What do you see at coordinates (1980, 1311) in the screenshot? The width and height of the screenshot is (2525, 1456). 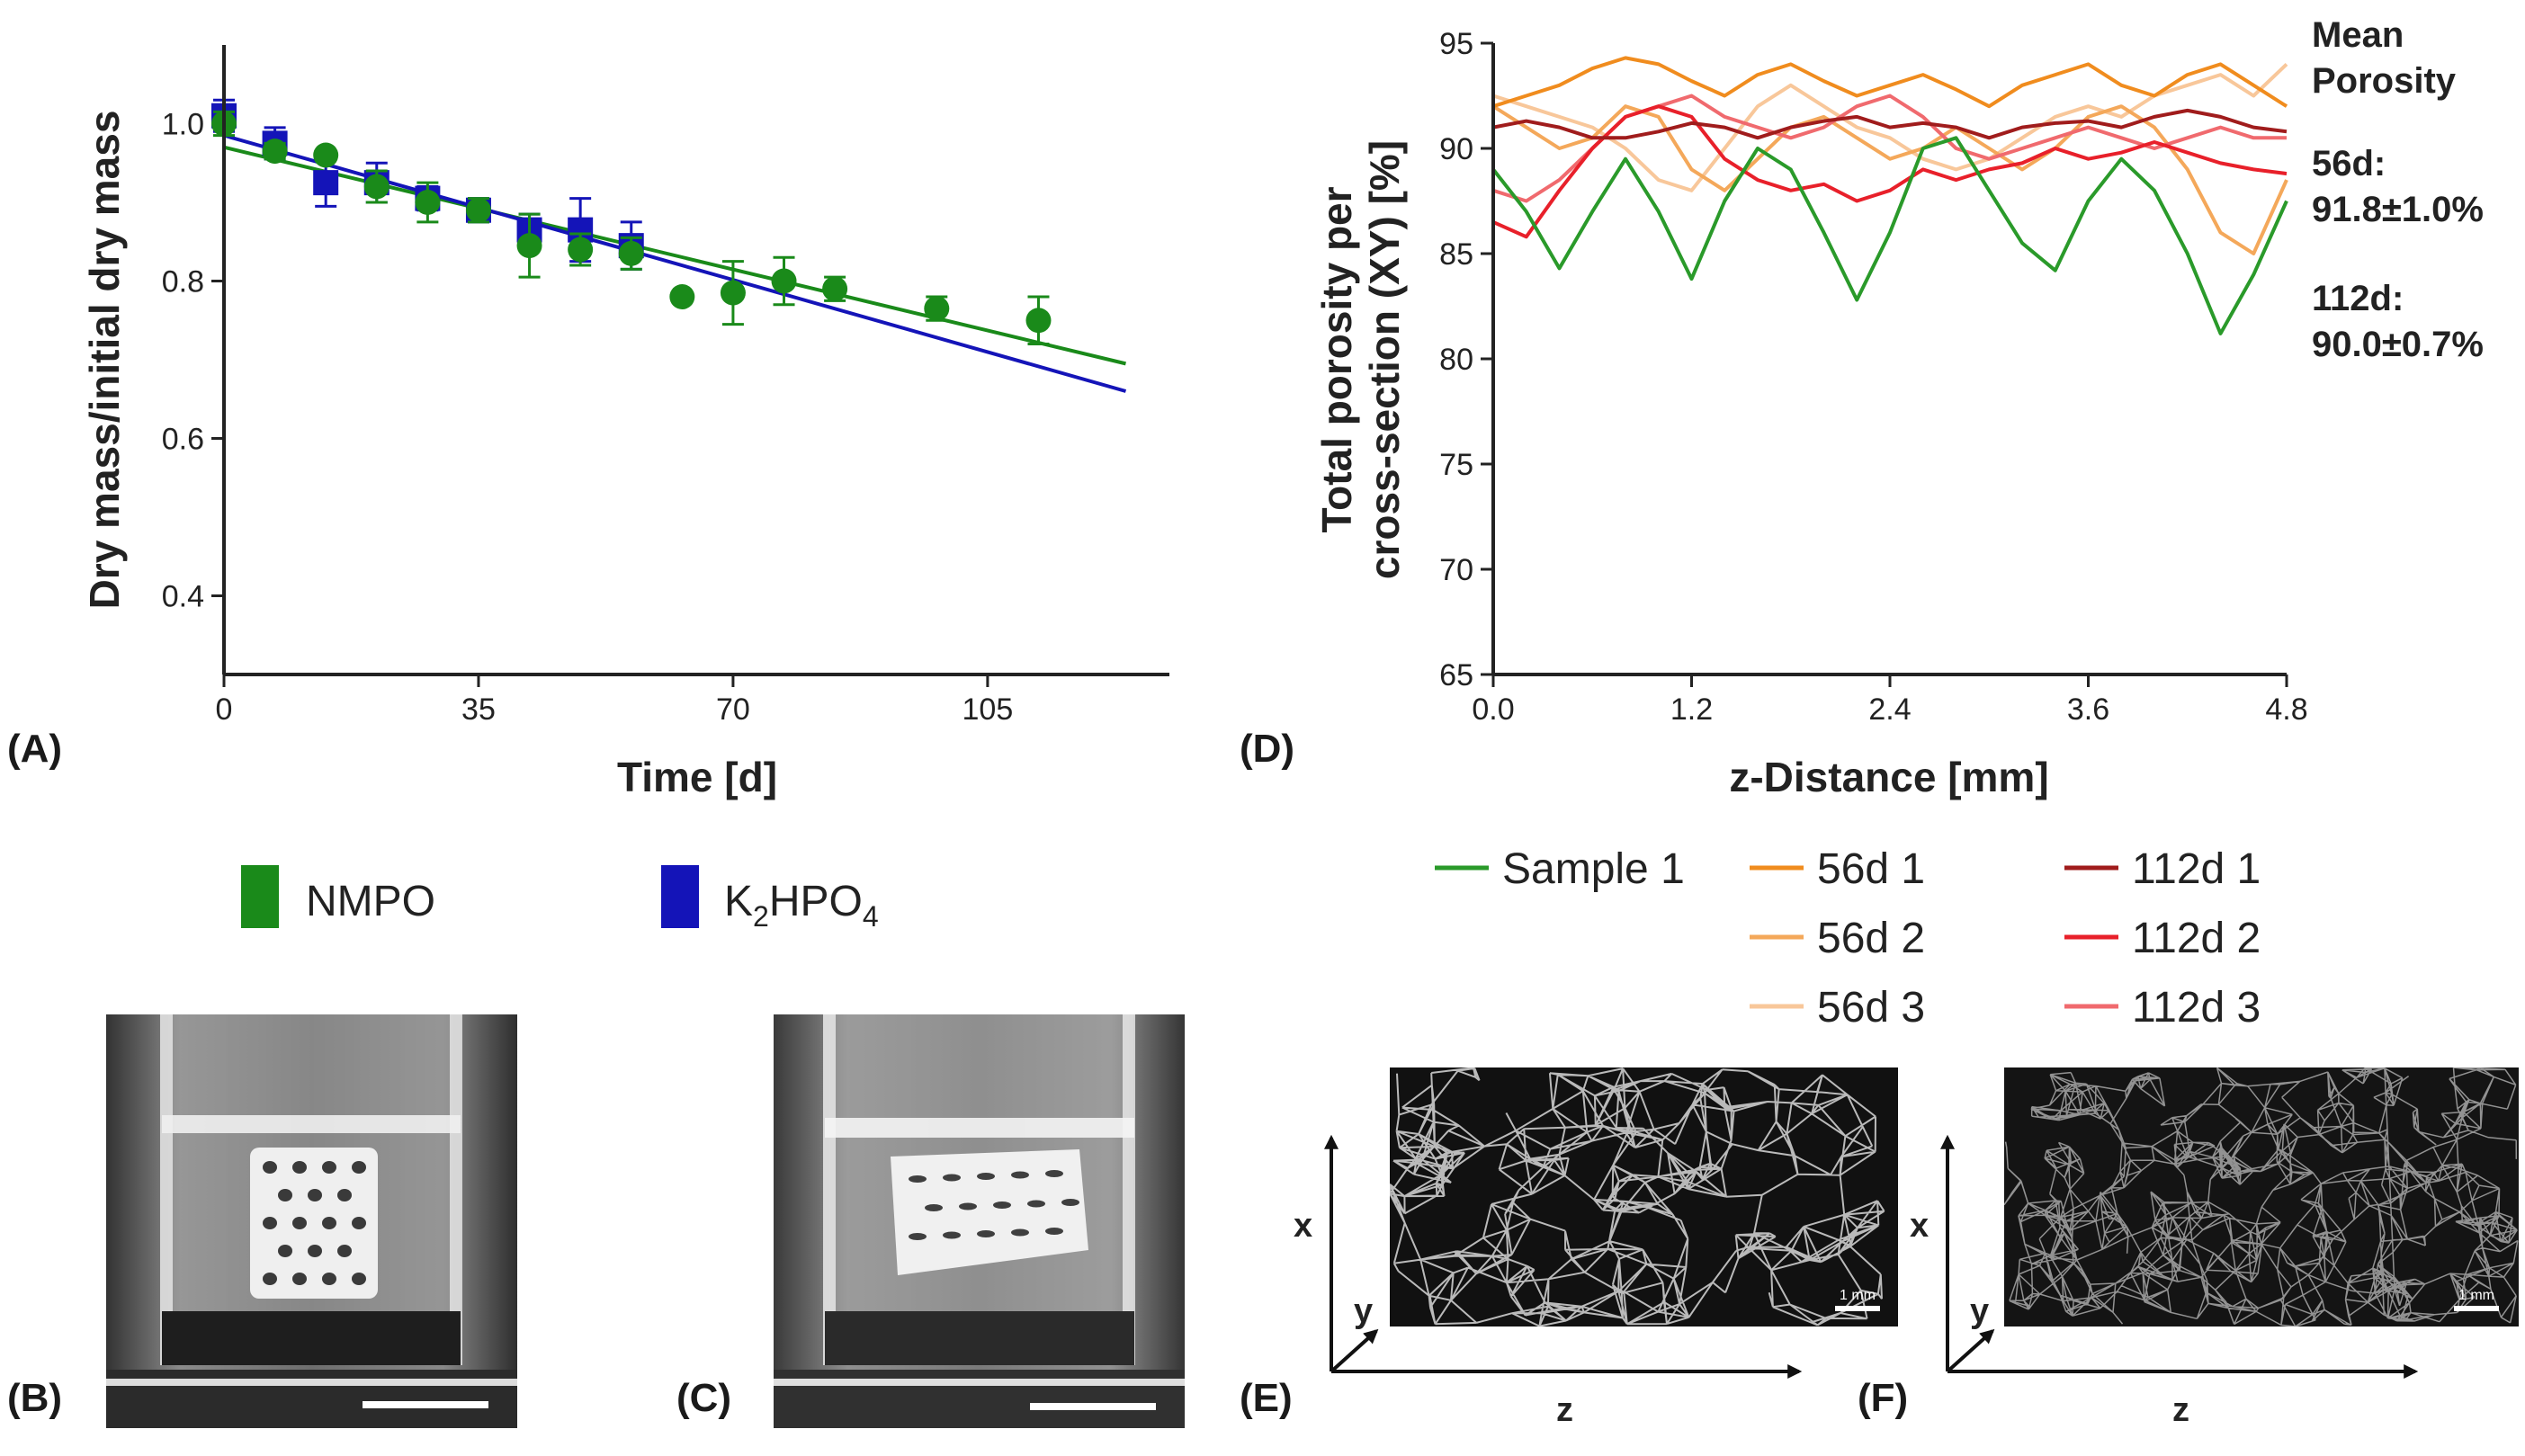 I see `axis-label-y-f: y` at bounding box center [1980, 1311].